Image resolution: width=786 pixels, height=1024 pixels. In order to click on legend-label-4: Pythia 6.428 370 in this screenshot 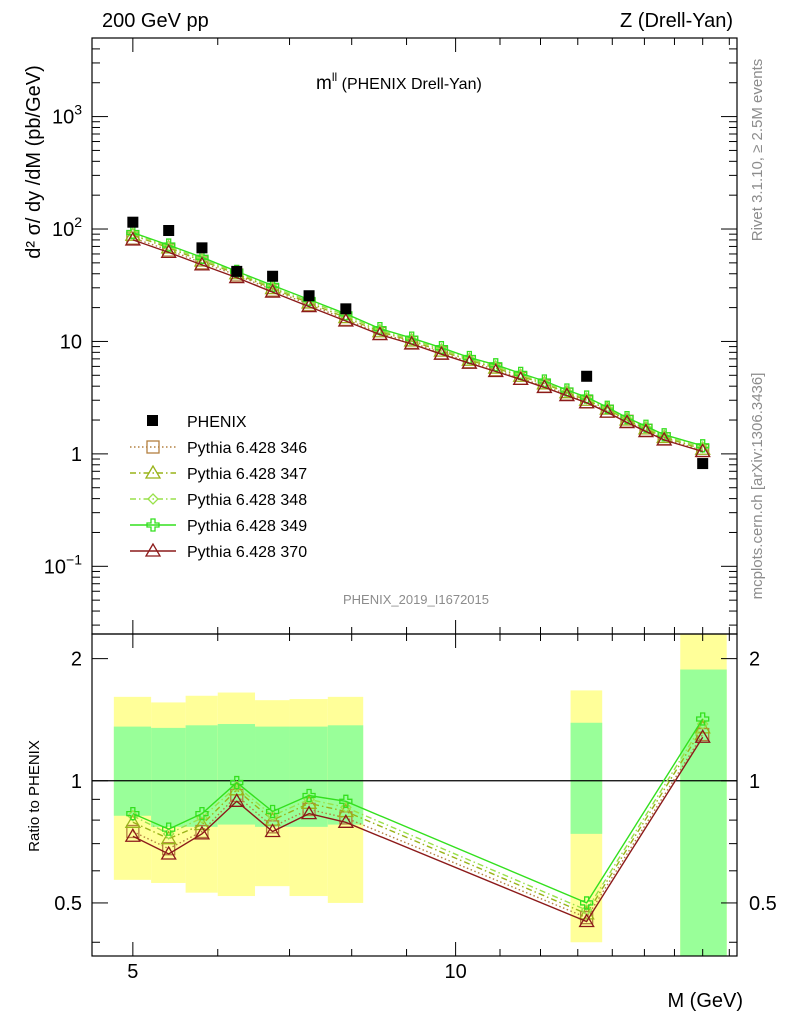, I will do `click(247, 552)`.